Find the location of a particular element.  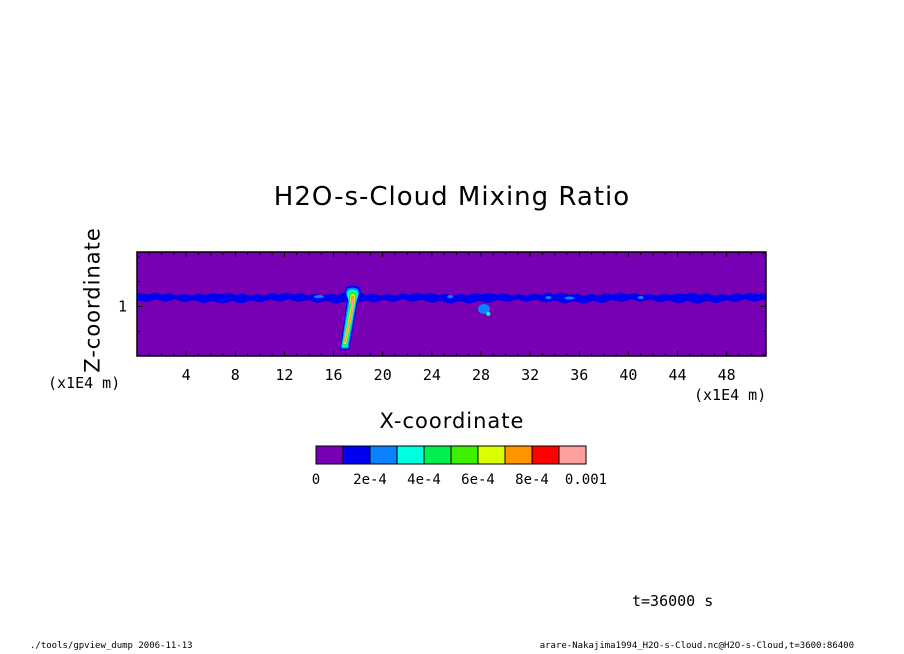

colorbar-label: 2e-4 is located at coordinates (370, 480).